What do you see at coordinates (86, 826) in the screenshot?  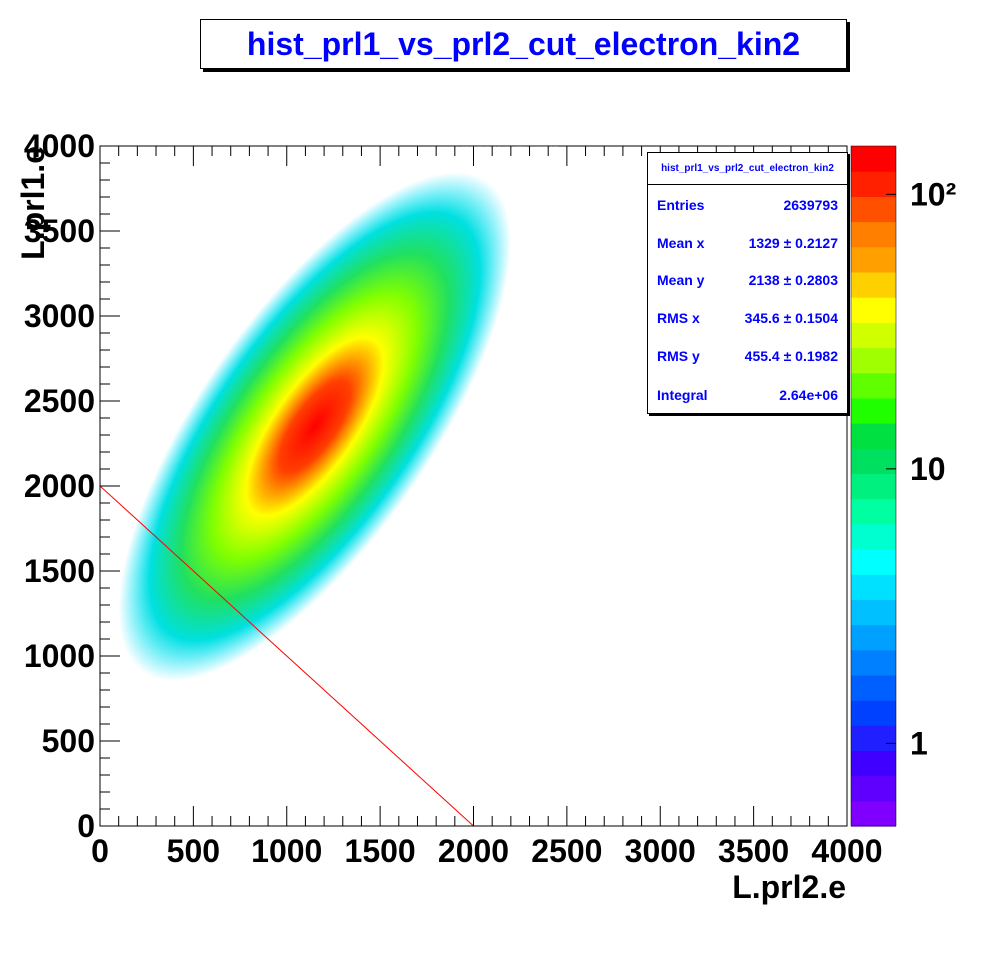 I see `y-tick-label: 0` at bounding box center [86, 826].